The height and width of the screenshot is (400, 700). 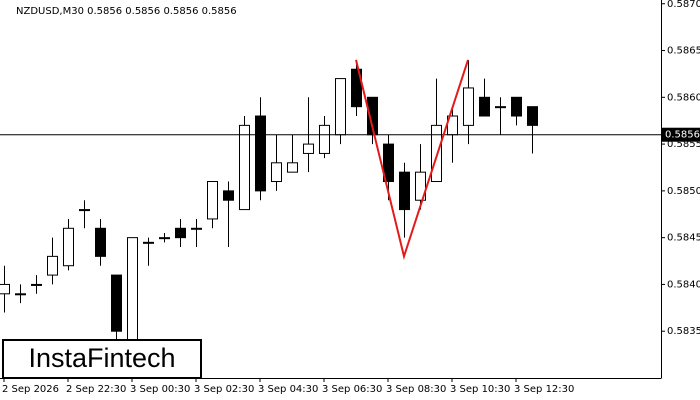 I want to click on x-tick-label: 3 Sep 02:30, so click(x=224, y=389).